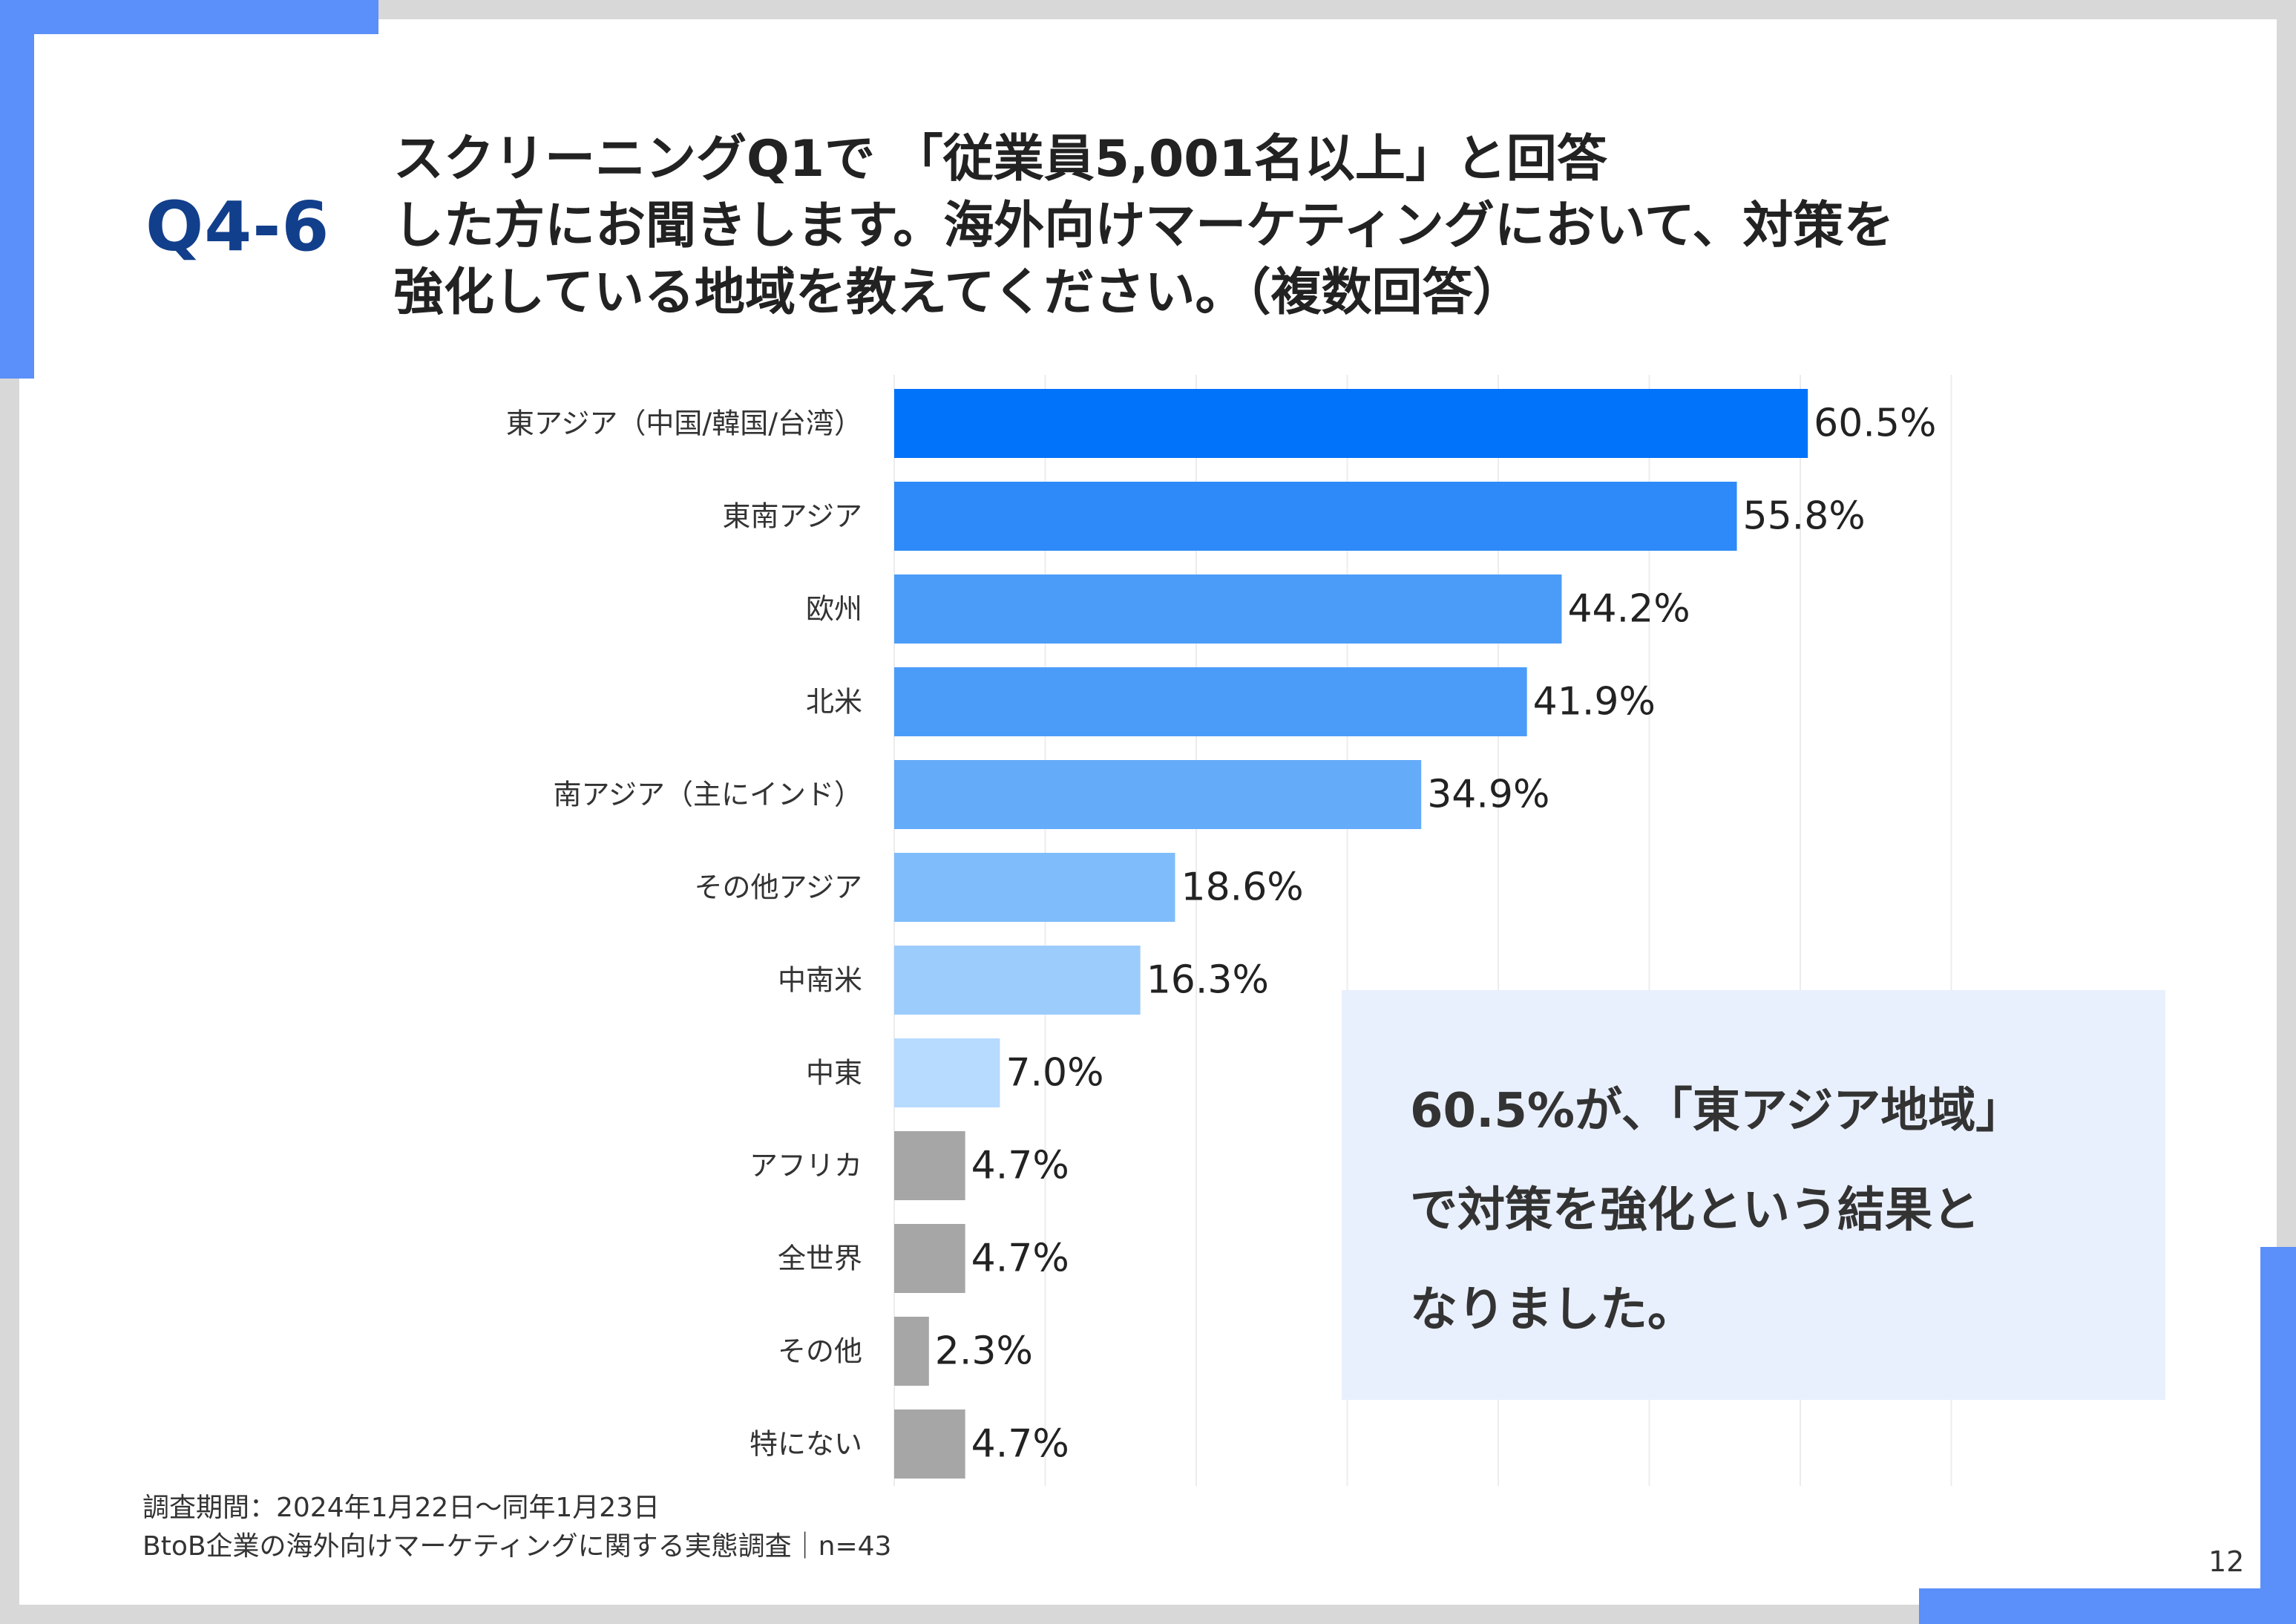 The image size is (2296, 1624). I want to click on question-line-2: した方にお聞きします。海外向けマーケティングにおいて、対策を, so click(1144, 226).